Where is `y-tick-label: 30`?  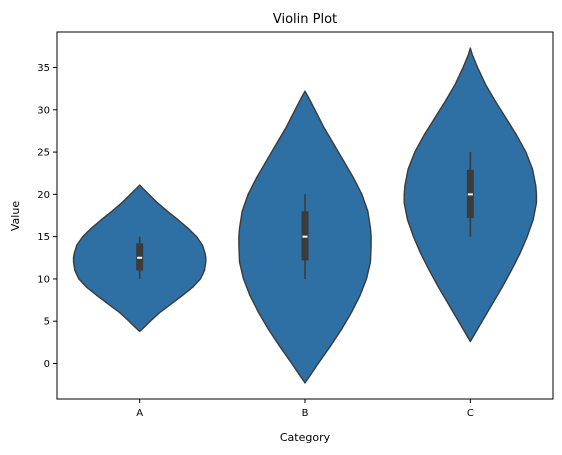 y-tick-label: 30 is located at coordinates (43, 110).